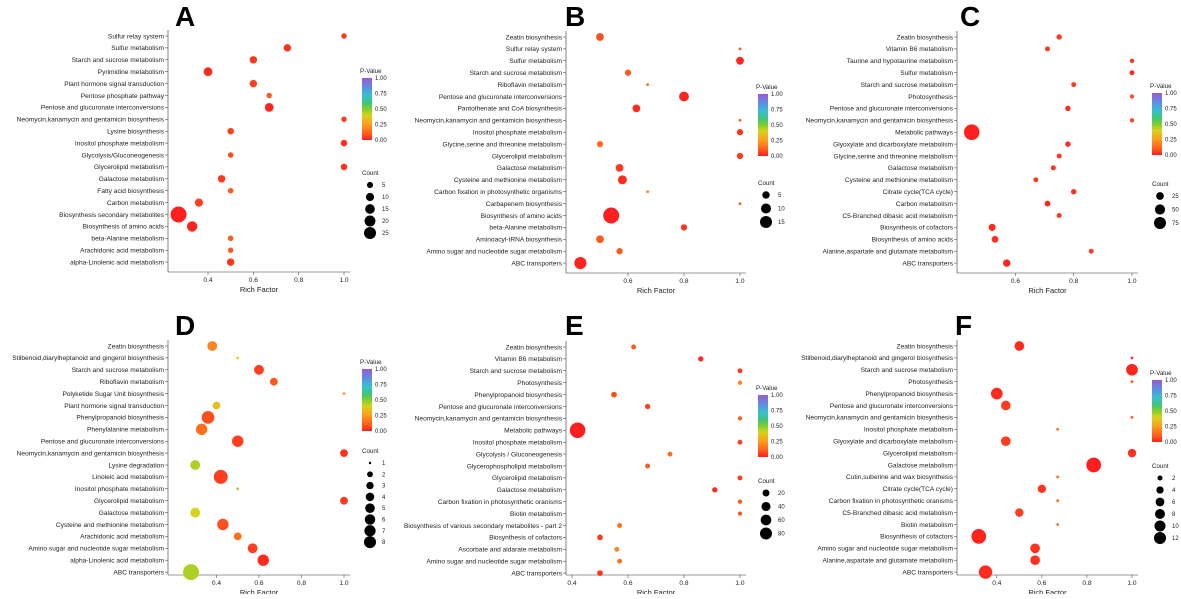 The width and height of the screenshot is (1181, 599). I want to click on colorbar-label: 1.00, so click(1171, 381).